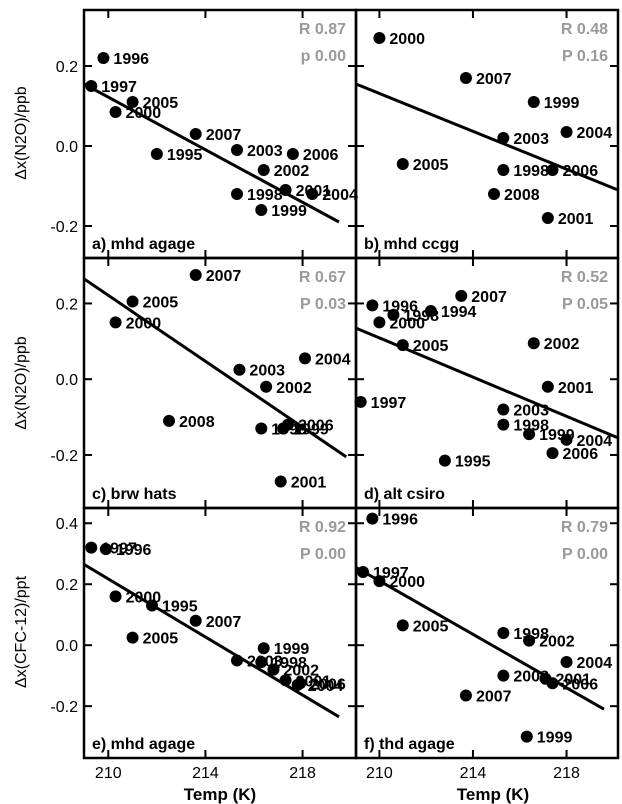  What do you see at coordinates (21, 631) in the screenshot?
I see `y-axis-label-row3: Δx(CFC-12)/ppt` at bounding box center [21, 631].